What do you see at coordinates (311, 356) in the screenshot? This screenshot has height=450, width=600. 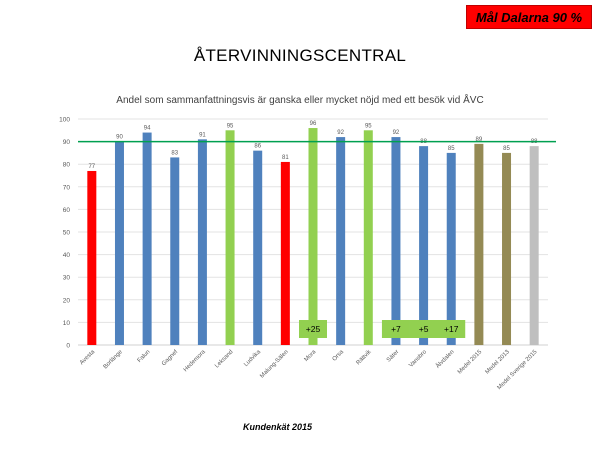 I see `x-tick-label: Mora` at bounding box center [311, 356].